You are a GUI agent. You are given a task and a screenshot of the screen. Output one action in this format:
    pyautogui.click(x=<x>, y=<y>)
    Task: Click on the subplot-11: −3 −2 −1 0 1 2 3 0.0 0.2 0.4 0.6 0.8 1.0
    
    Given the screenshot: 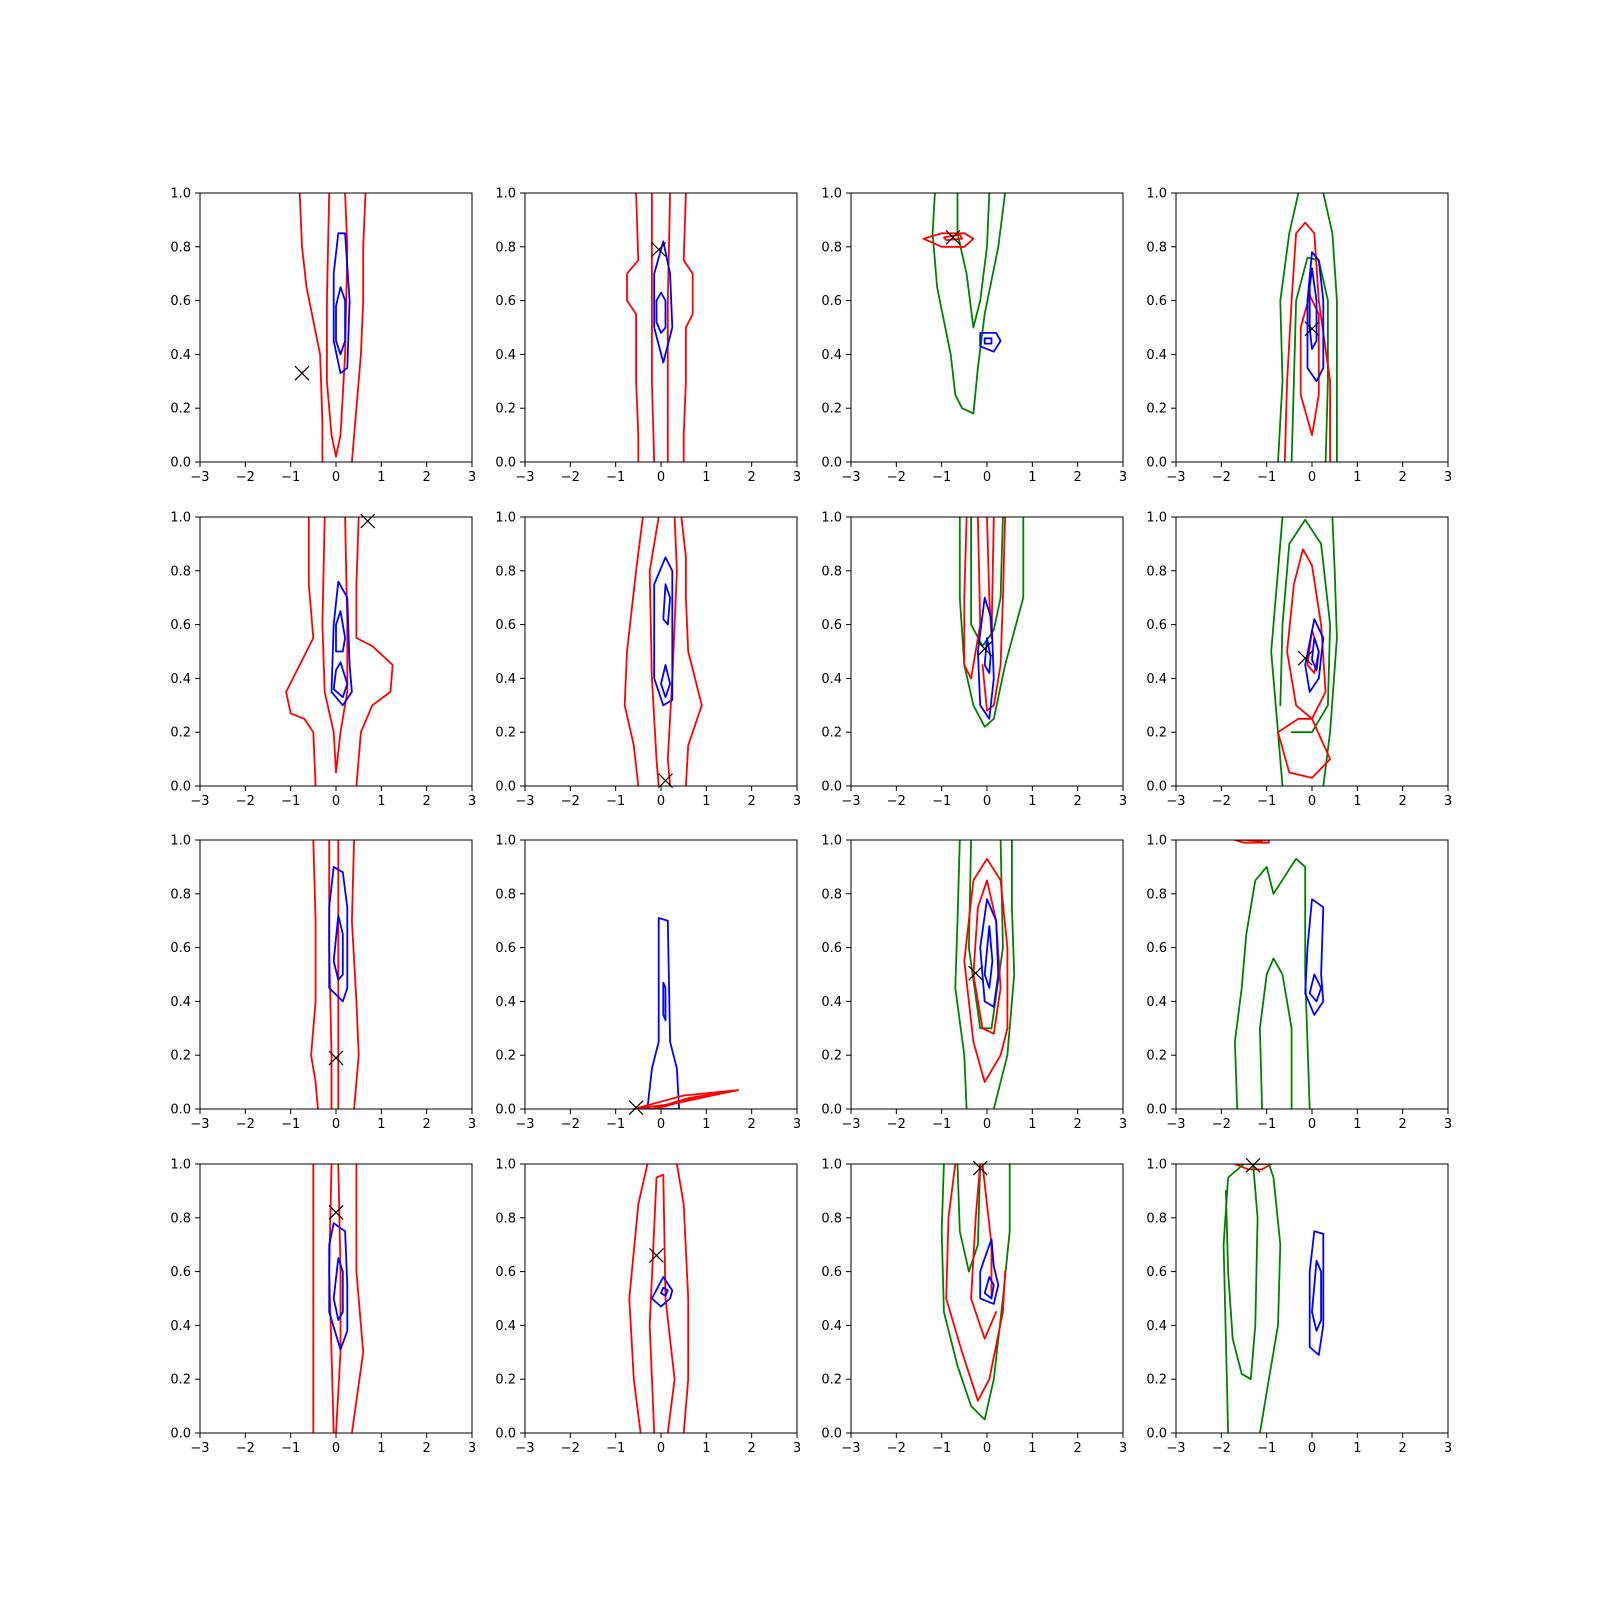 What is the action you would take?
    pyautogui.click(x=974, y=983)
    